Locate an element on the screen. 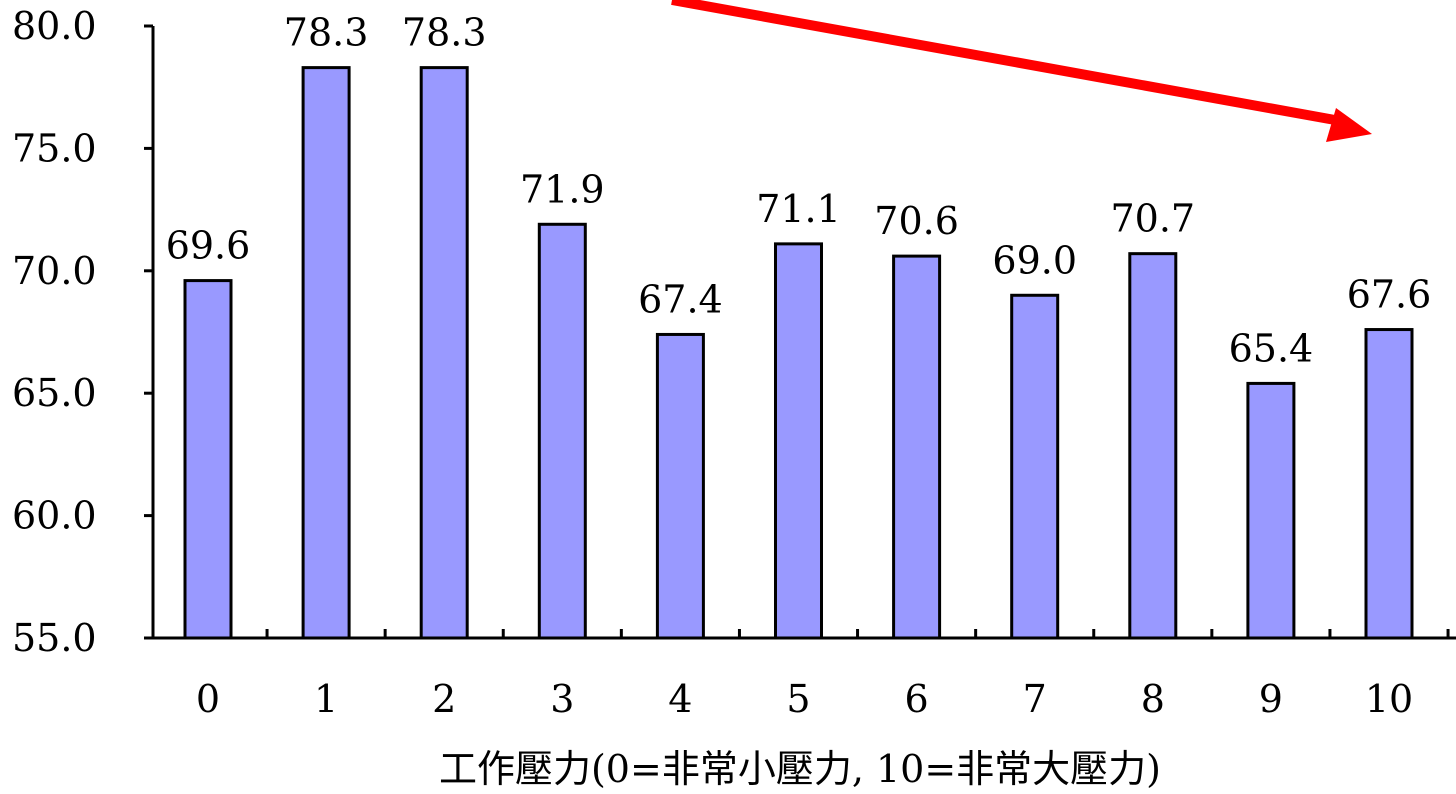 The height and width of the screenshot is (794, 1456). x-tick-label: 0 is located at coordinates (208, 699).